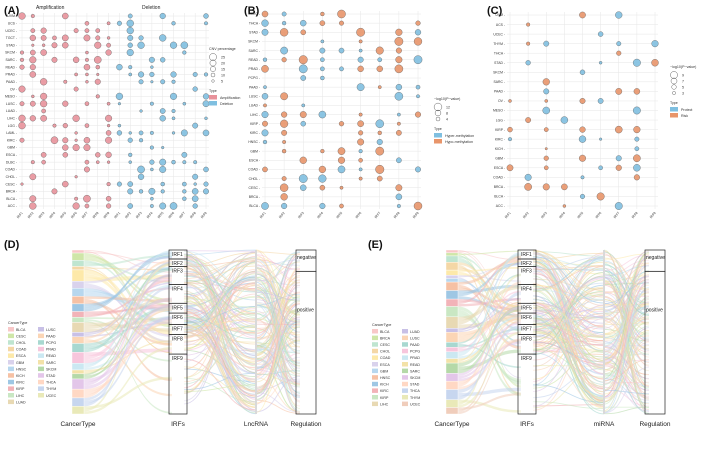 The height and width of the screenshot is (456, 709). What do you see at coordinates (544, 215) in the screenshot?
I see `x-tick-label: IRF3` at bounding box center [544, 215].